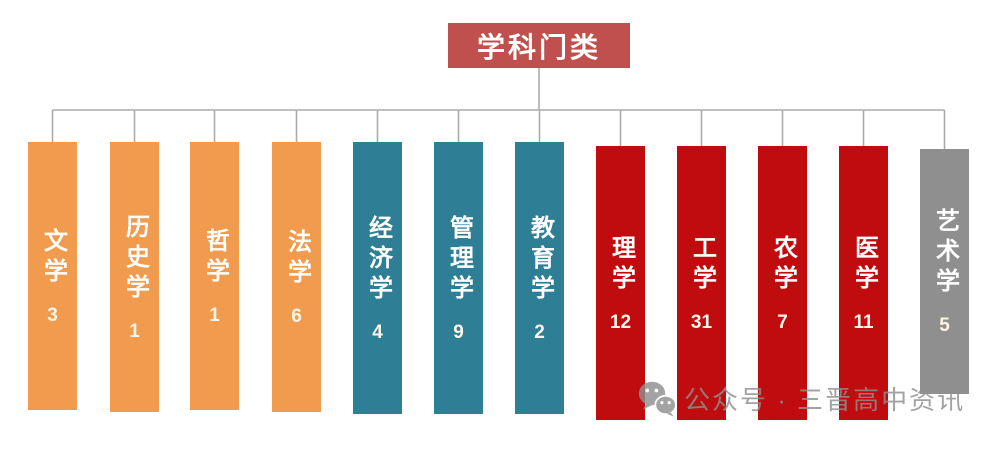  I want to click on column-label: 文学, so click(53, 257).